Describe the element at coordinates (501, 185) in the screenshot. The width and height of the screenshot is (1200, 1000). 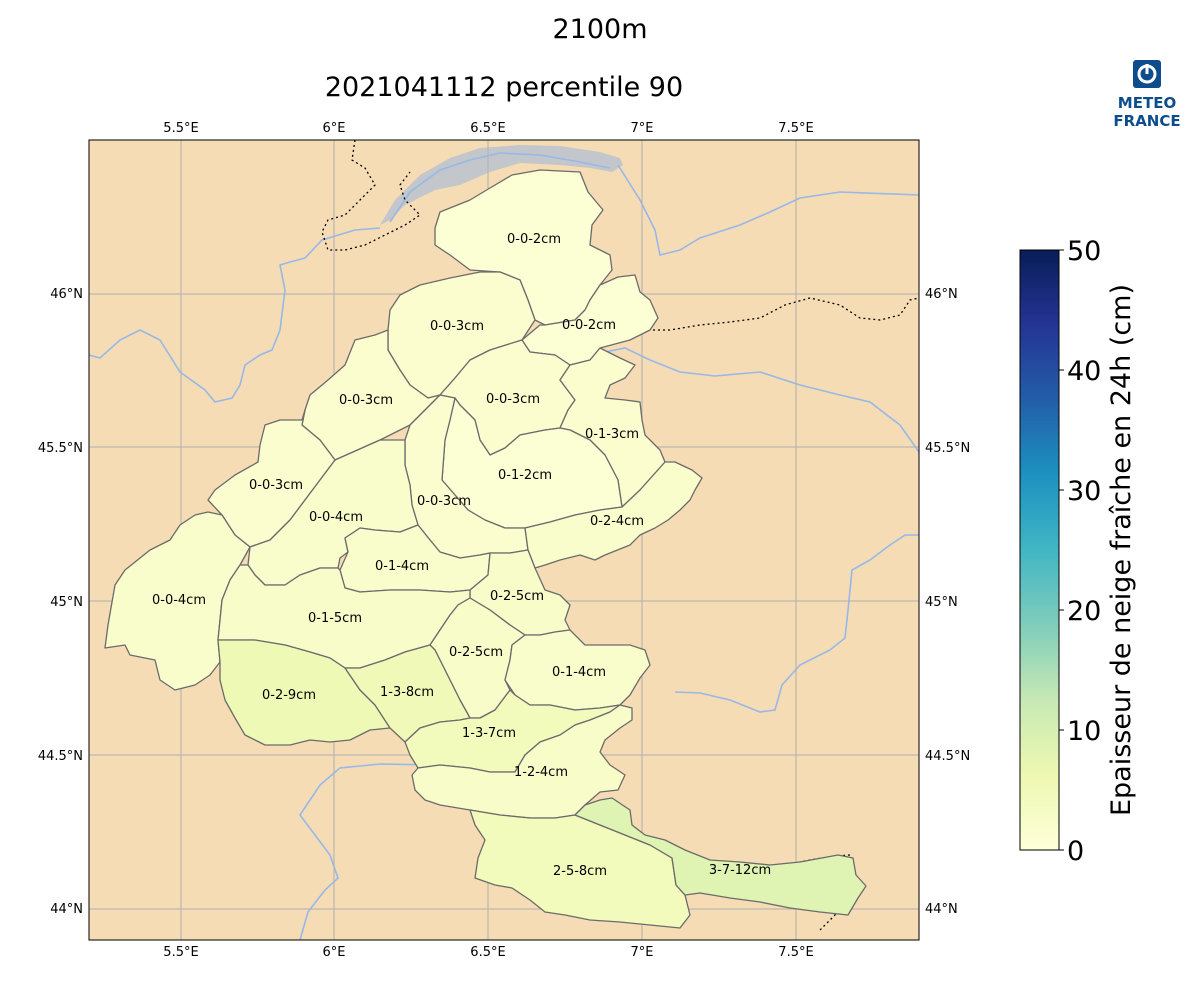
I see `lake-geneva` at that location.